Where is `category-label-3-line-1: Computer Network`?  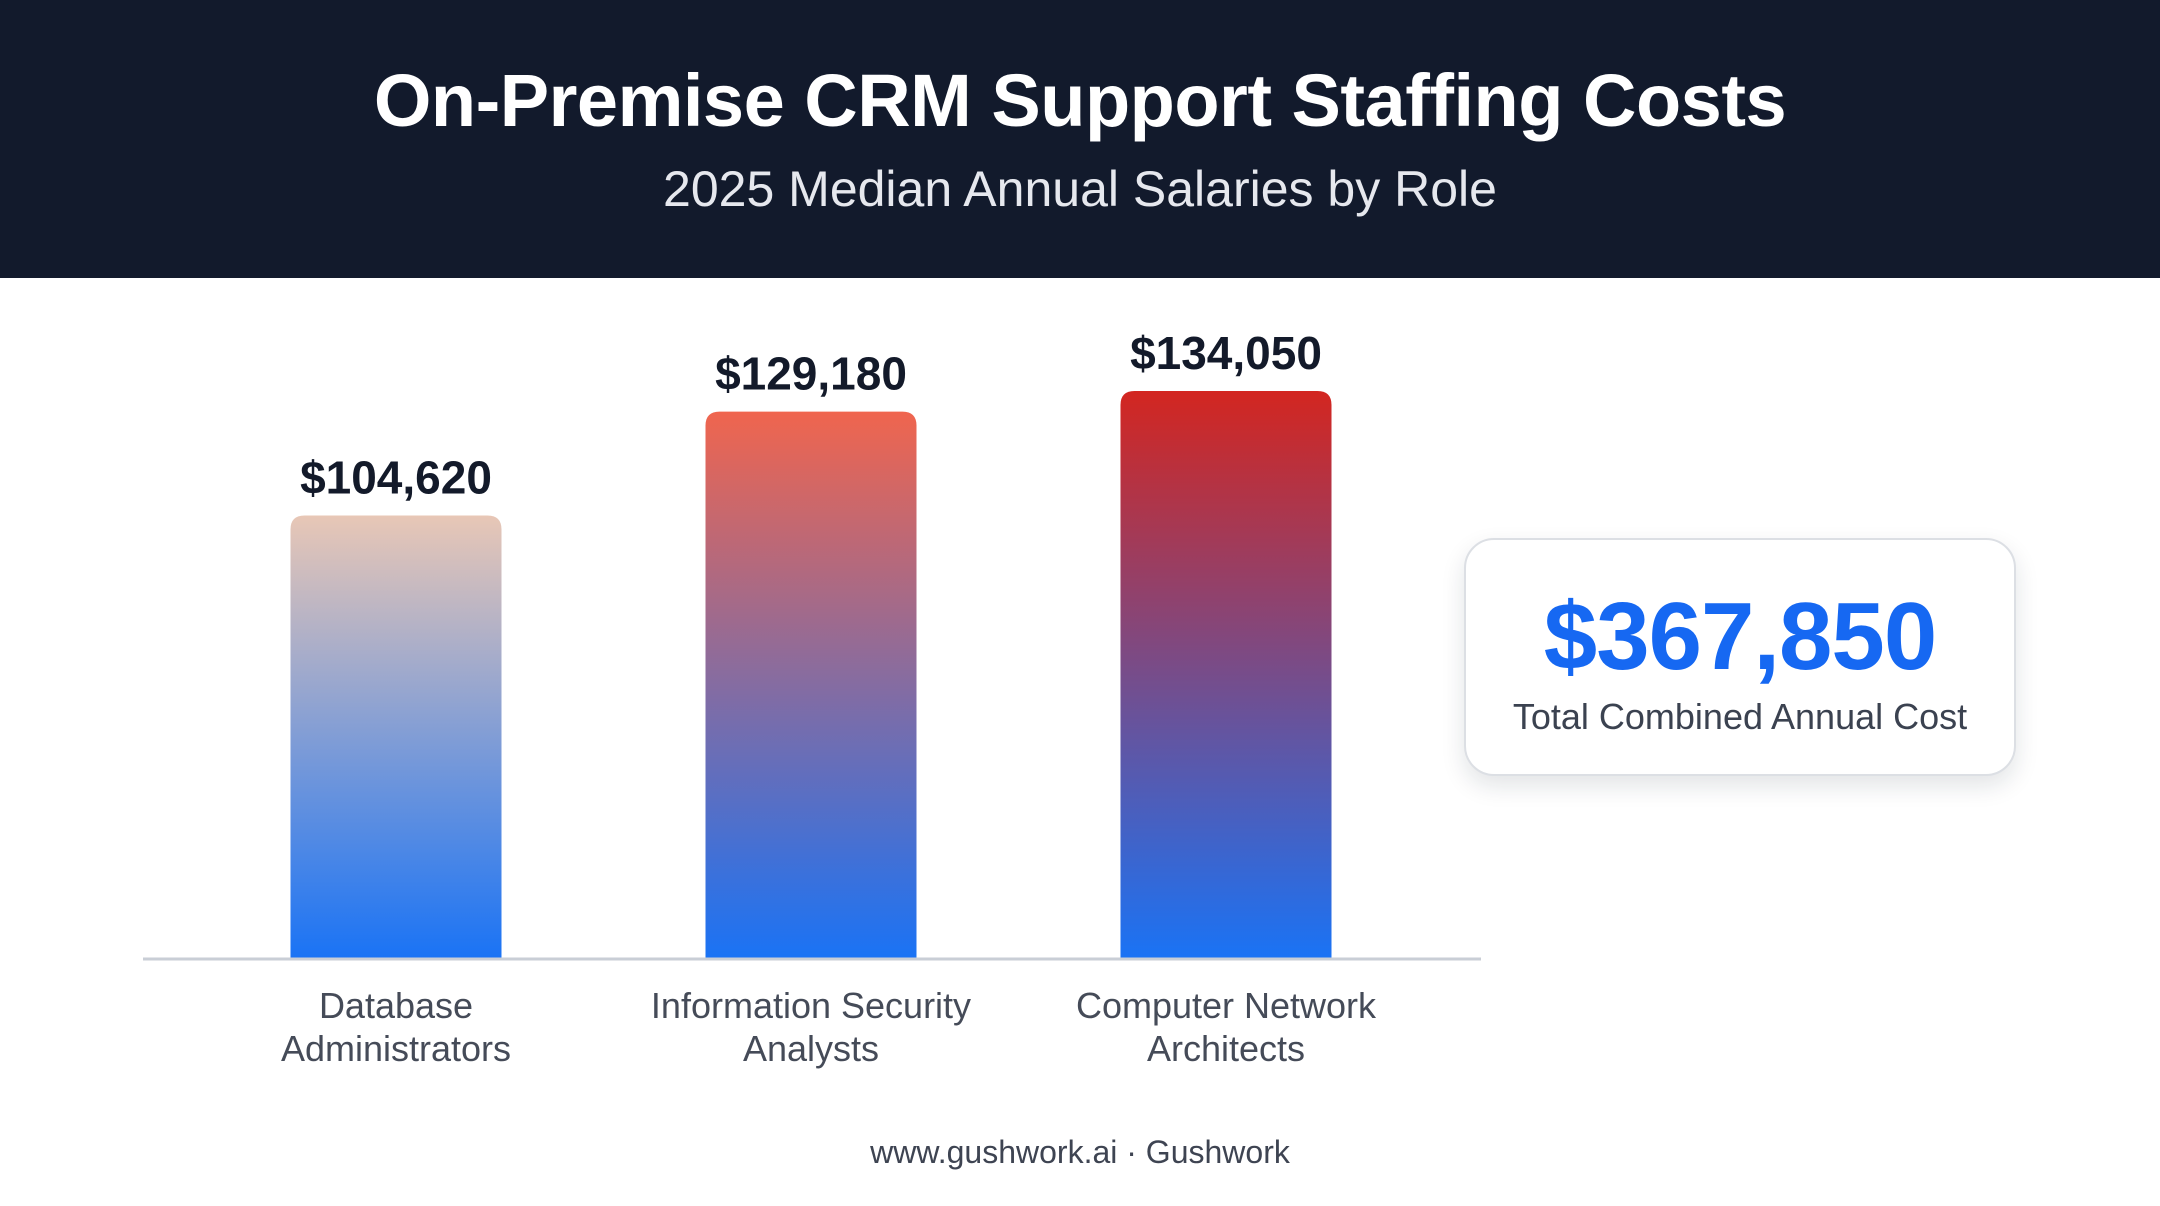
category-label-3-line-1: Computer Network is located at coordinates (1226, 1005).